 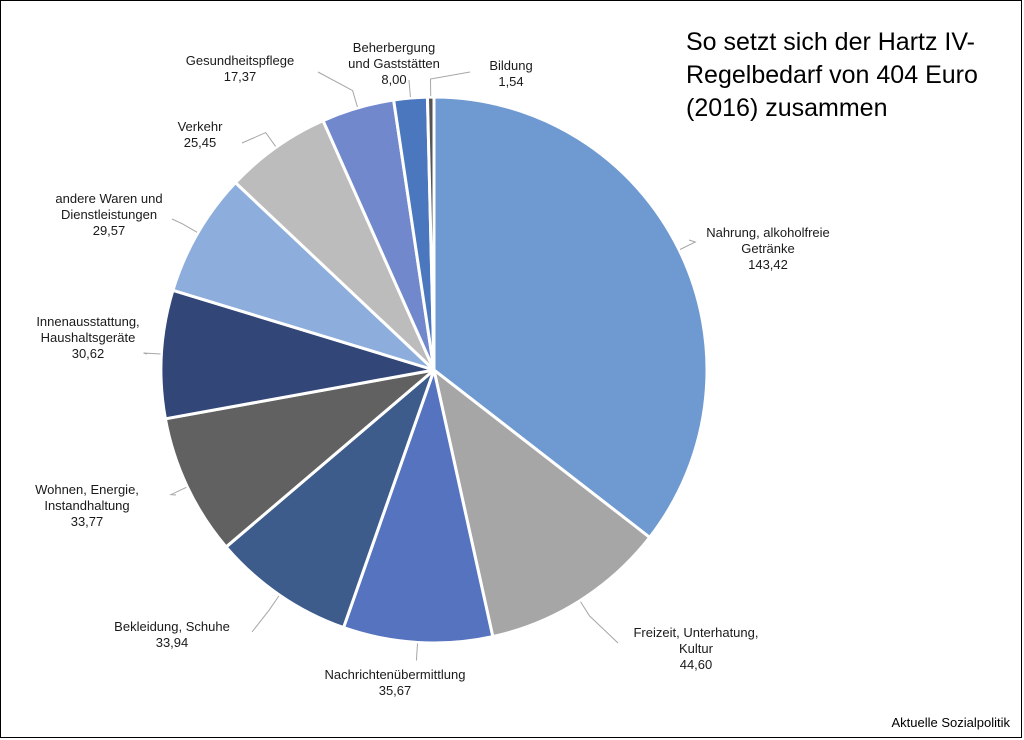 I want to click on slice-value: 33,94, so click(x=172, y=642).